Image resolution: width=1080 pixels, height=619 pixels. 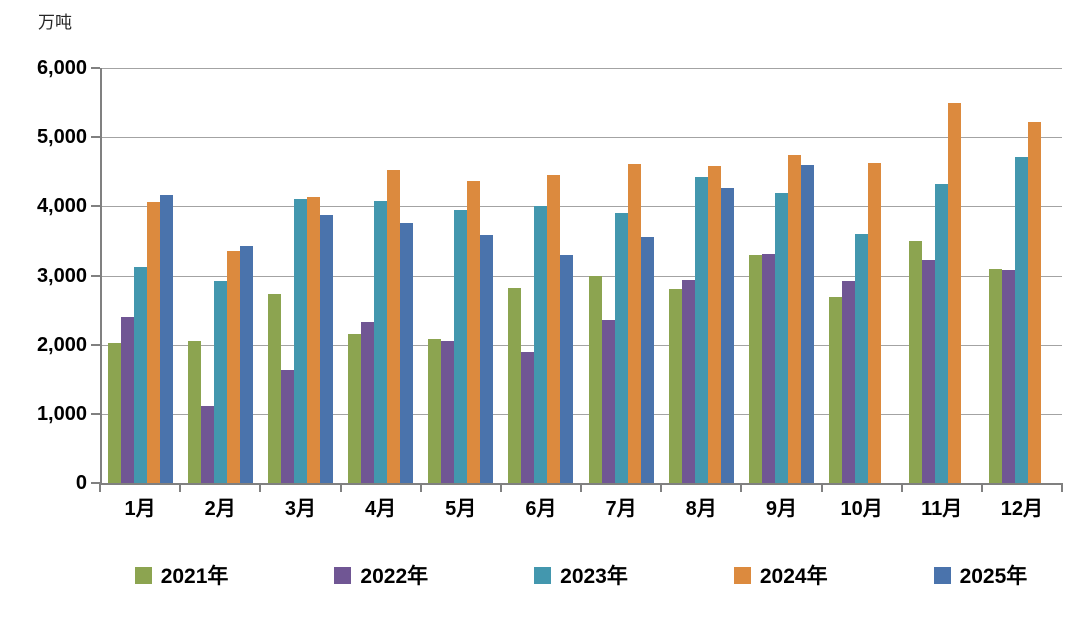 I want to click on bar-2021年-9月, so click(x=755, y=369).